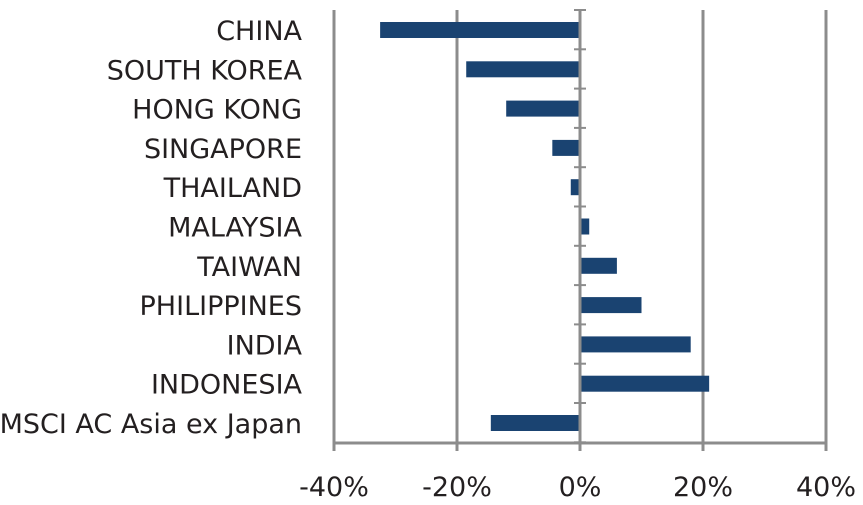 The height and width of the screenshot is (505, 863). I want to click on category-label-7: PHILIPPINES, so click(221, 306).